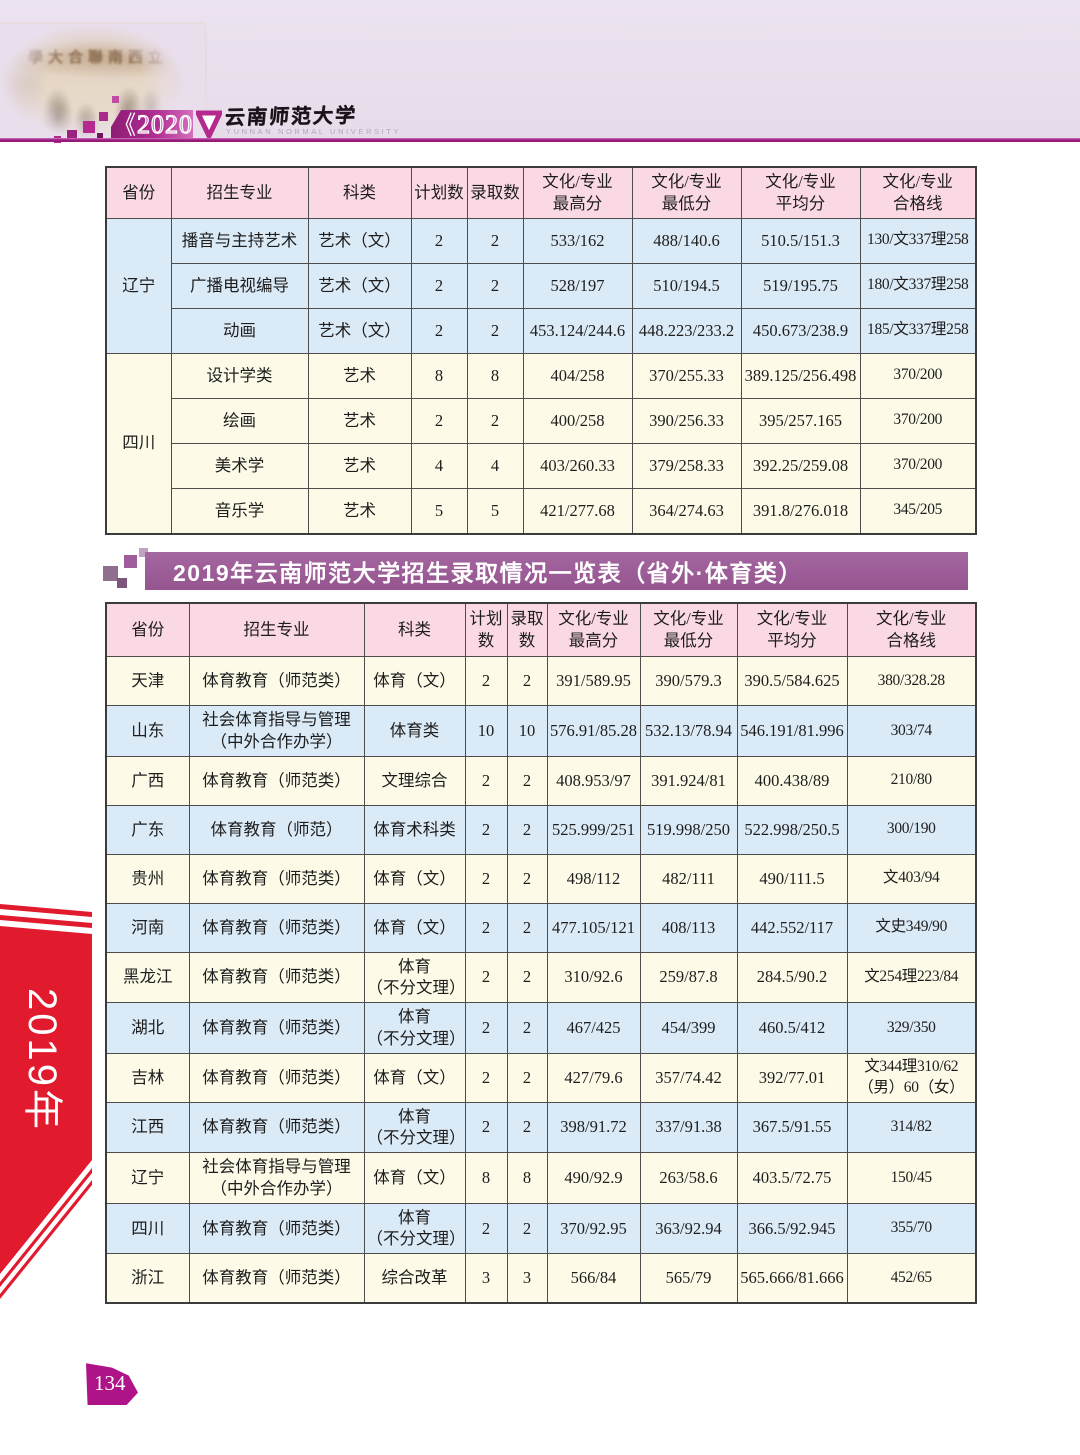  What do you see at coordinates (918, 285) in the screenshot?
I see `table-cell: 180/文337理258` at bounding box center [918, 285].